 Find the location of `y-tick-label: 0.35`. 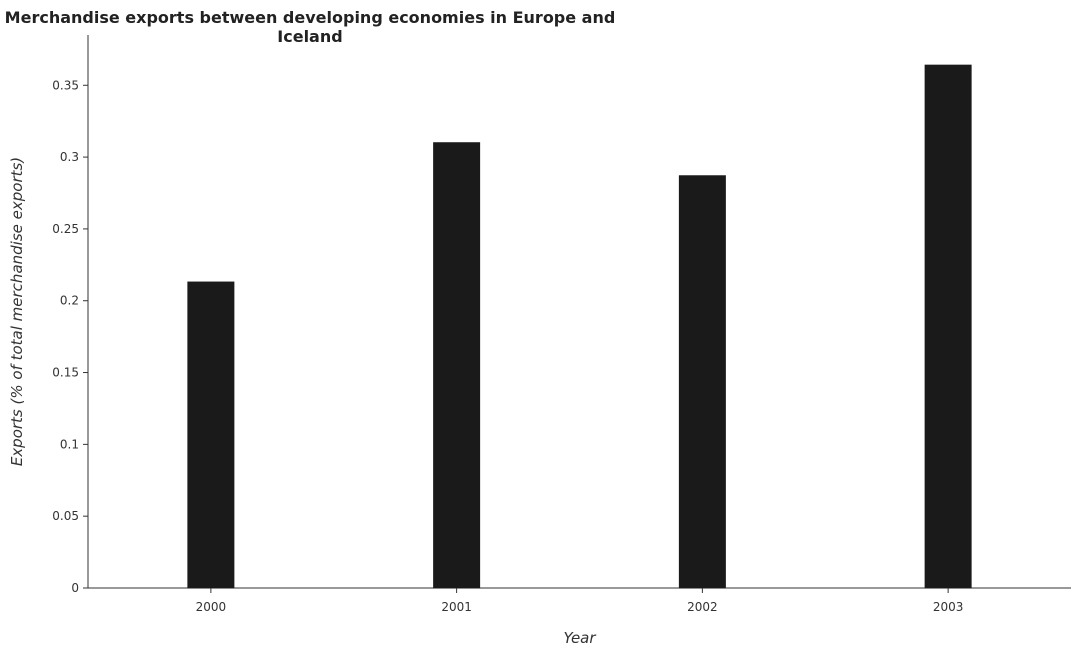

y-tick-label: 0.35 is located at coordinates (65, 85).